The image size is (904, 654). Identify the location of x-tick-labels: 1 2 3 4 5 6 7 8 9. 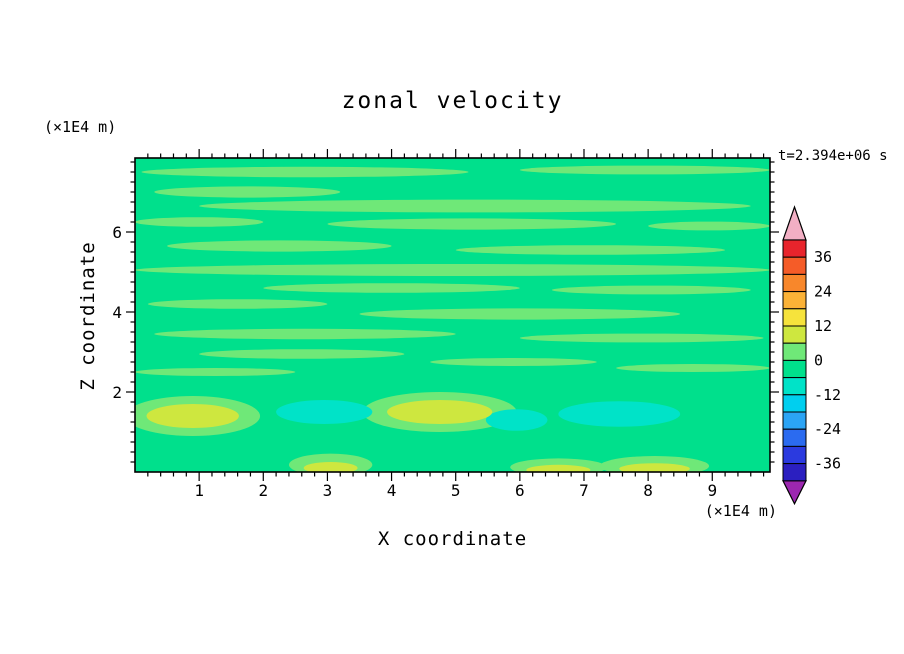
(455, 490).